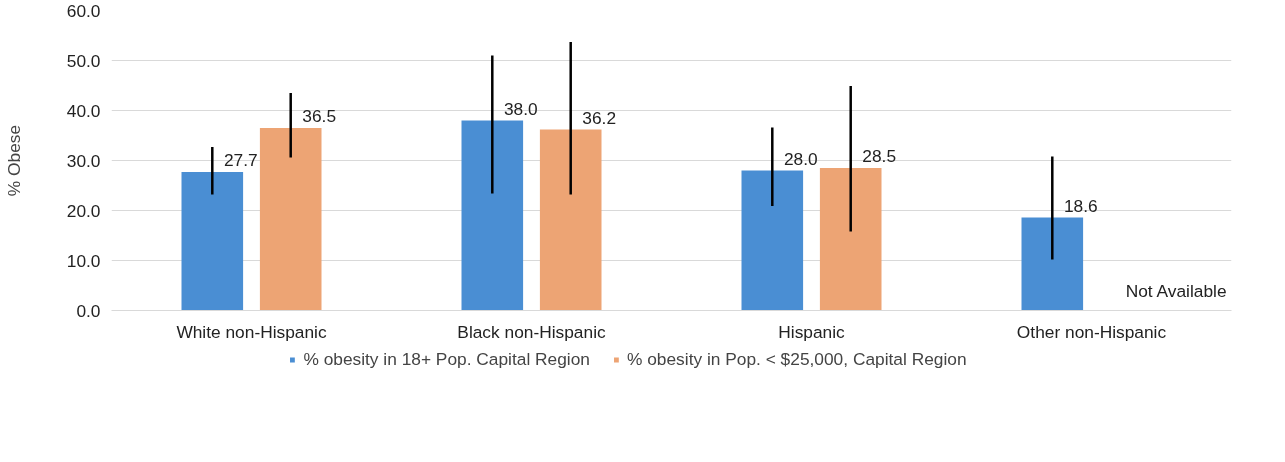 Image resolution: width=1285 pixels, height=462 pixels. Describe the element at coordinates (531, 331) in the screenshot. I see `x-tick-label: Black non-Hispanic` at that location.